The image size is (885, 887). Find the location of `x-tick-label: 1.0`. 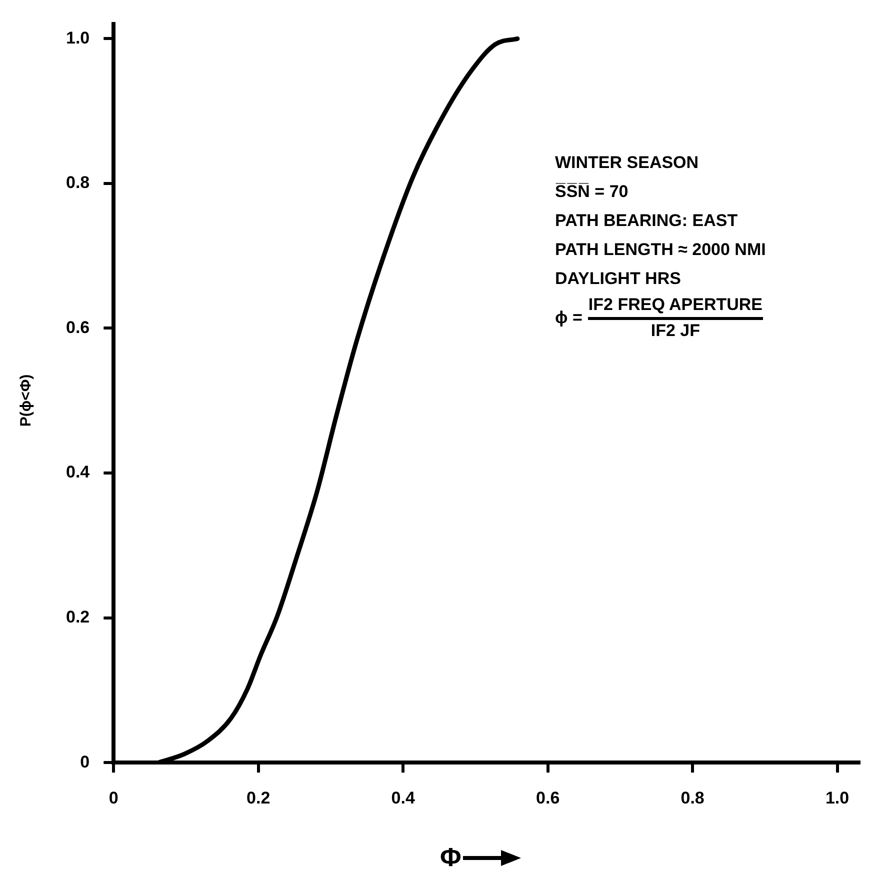

x-tick-label: 1.0 is located at coordinates (837, 798).